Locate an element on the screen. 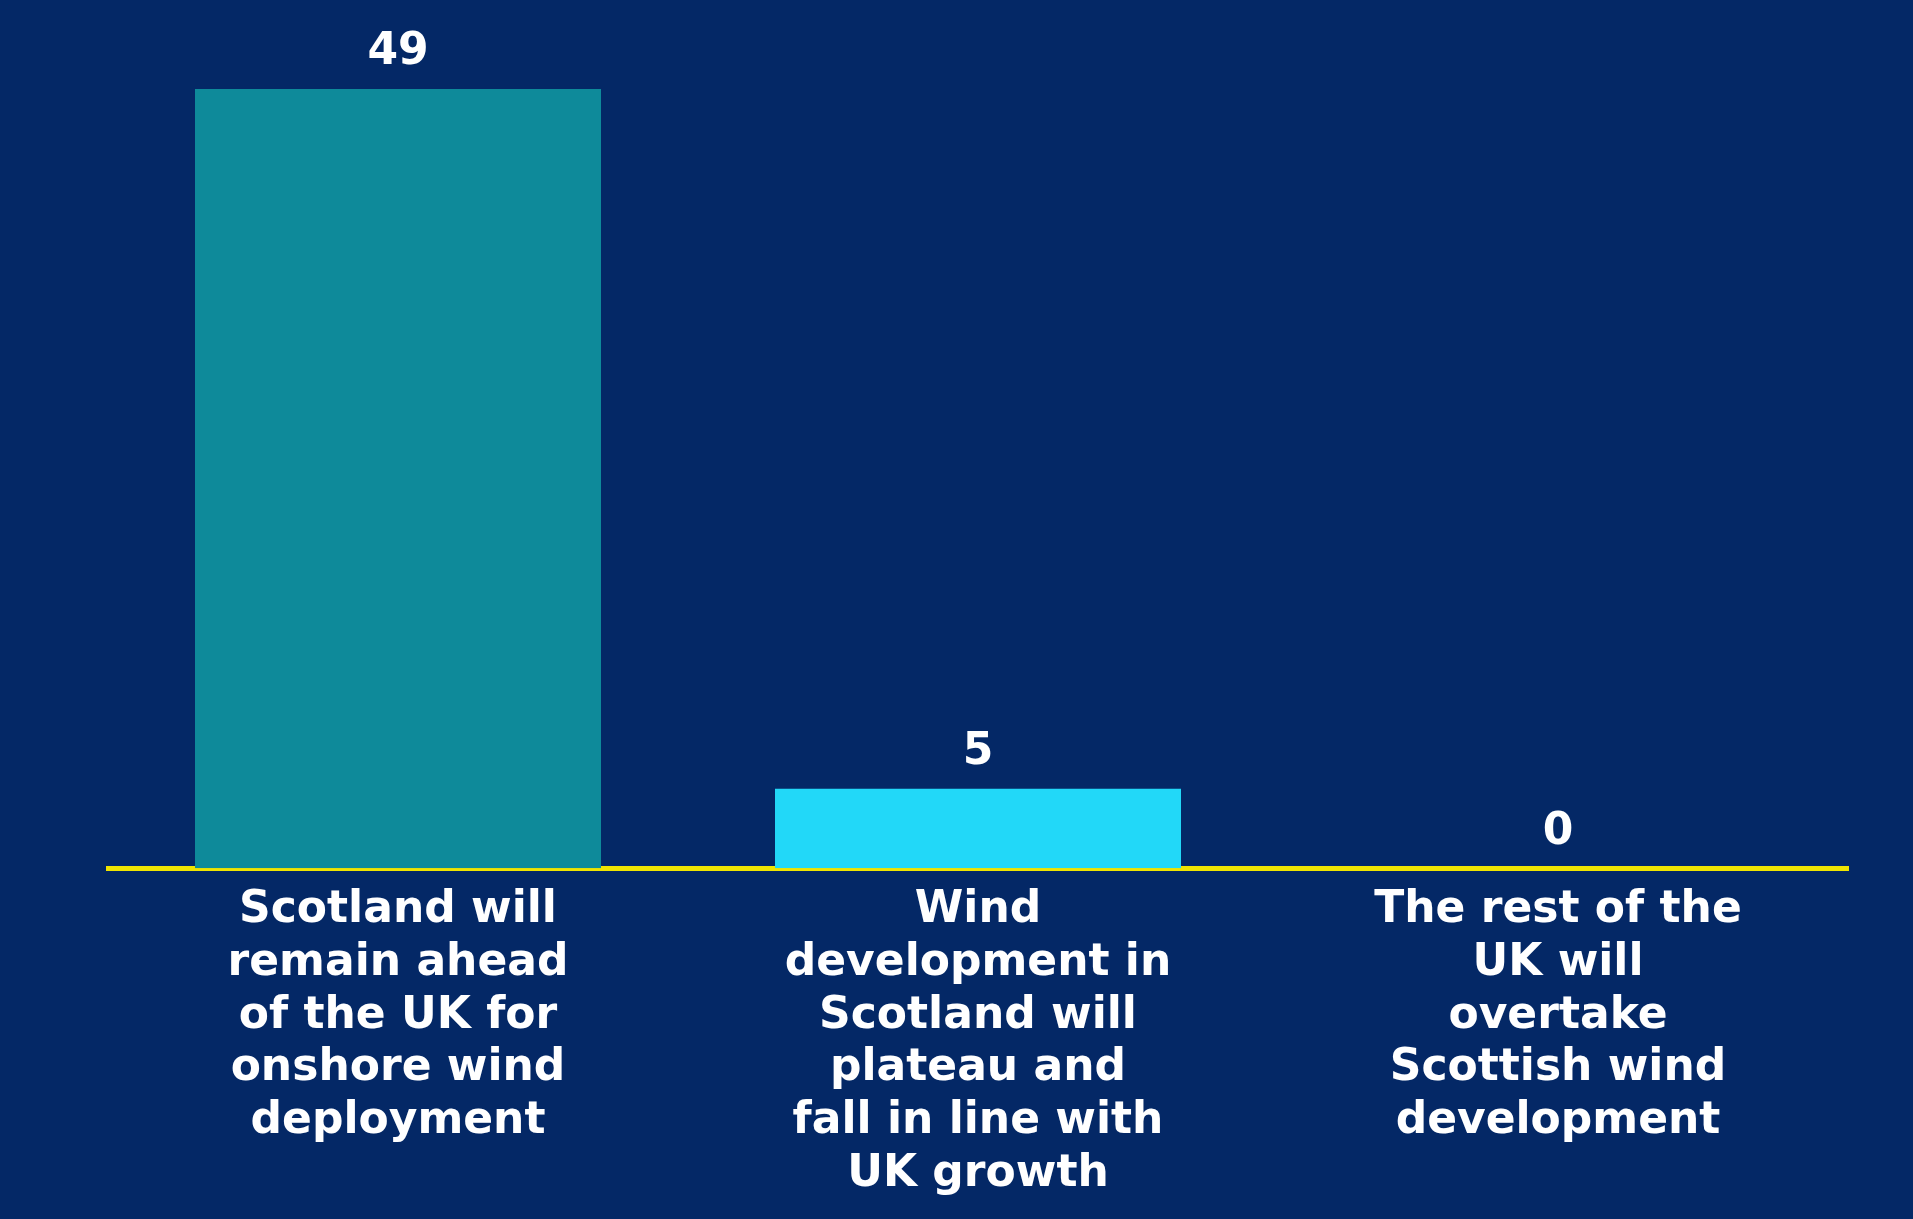  x-tick-label: The rest of the UK will overtake Scottish wind development is located at coordinates (1558, 1012).